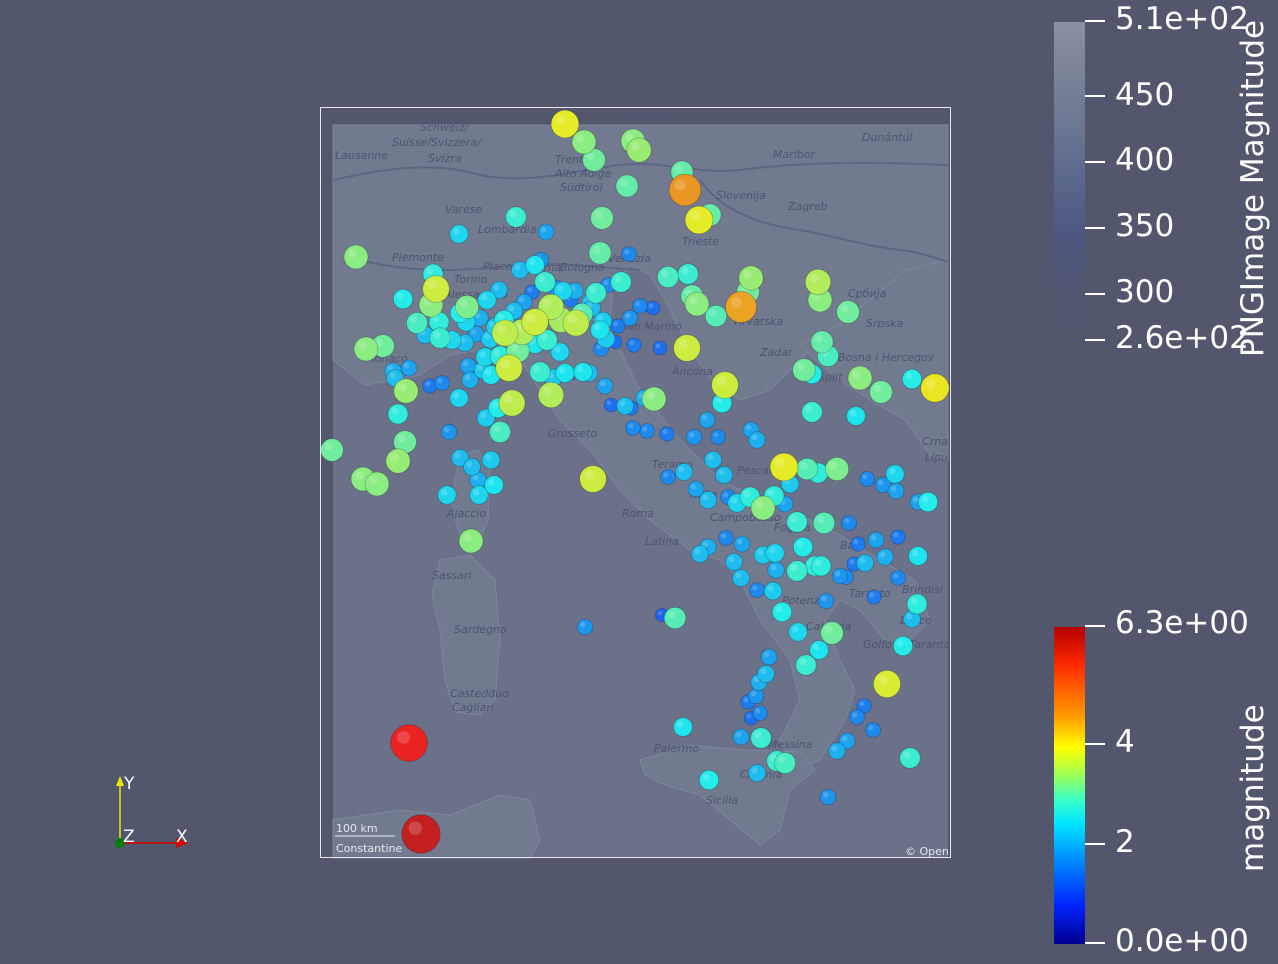 Image resolution: width=1278 pixels, height=964 pixels. I want to click on image-colorbar-title: PNGImage Magnitude, so click(1253, 188).